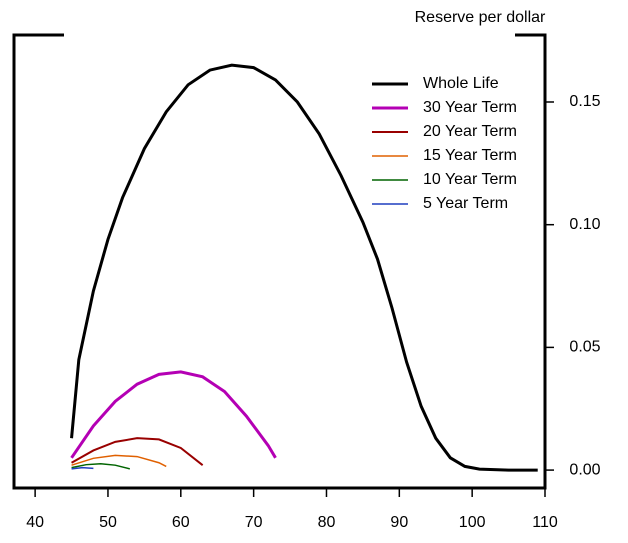 This screenshot has height=543, width=628. Describe the element at coordinates (35, 522) in the screenshot. I see `x-tick-label: 40` at that location.